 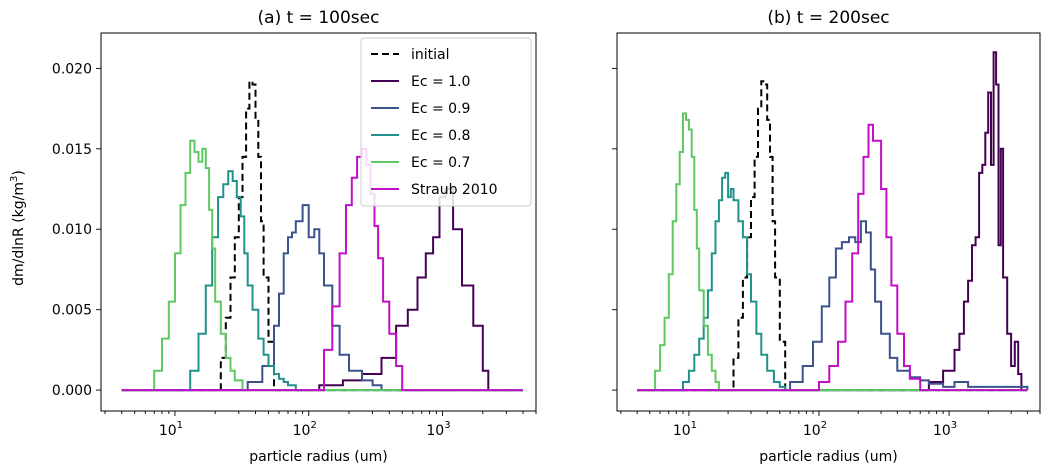 What do you see at coordinates (72, 311) in the screenshot?
I see `y-tick-label: 0.005` at bounding box center [72, 311].